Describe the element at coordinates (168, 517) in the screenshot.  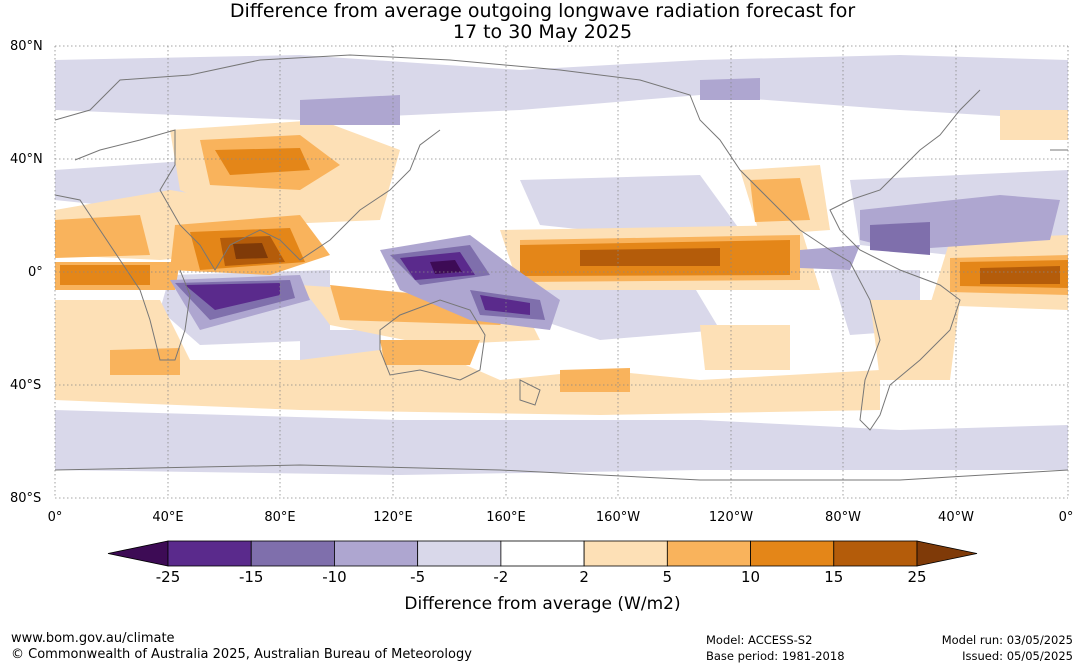
I see `lon-label-40e: 40°E` at that location.